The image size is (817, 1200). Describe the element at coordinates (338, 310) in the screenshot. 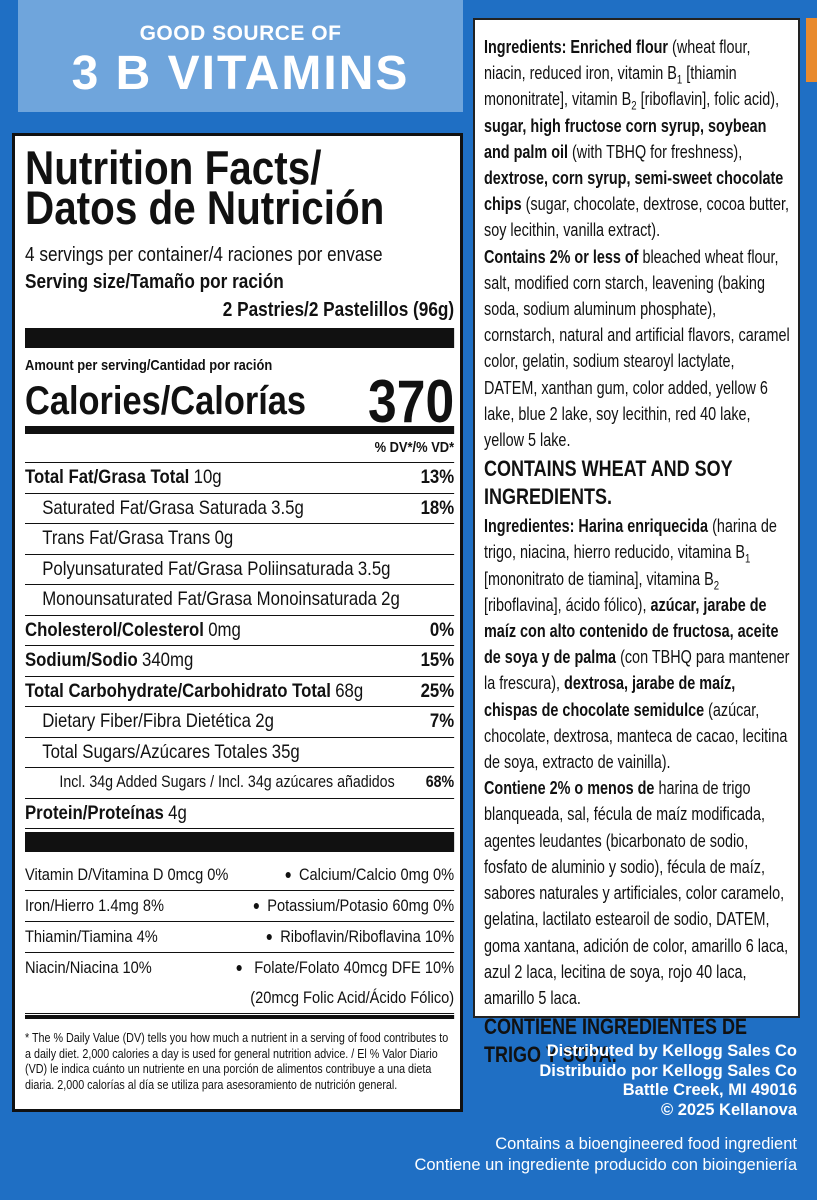

I see `serving-size-value: 2 Pastries/2 Pastelillos (96g)` at that location.